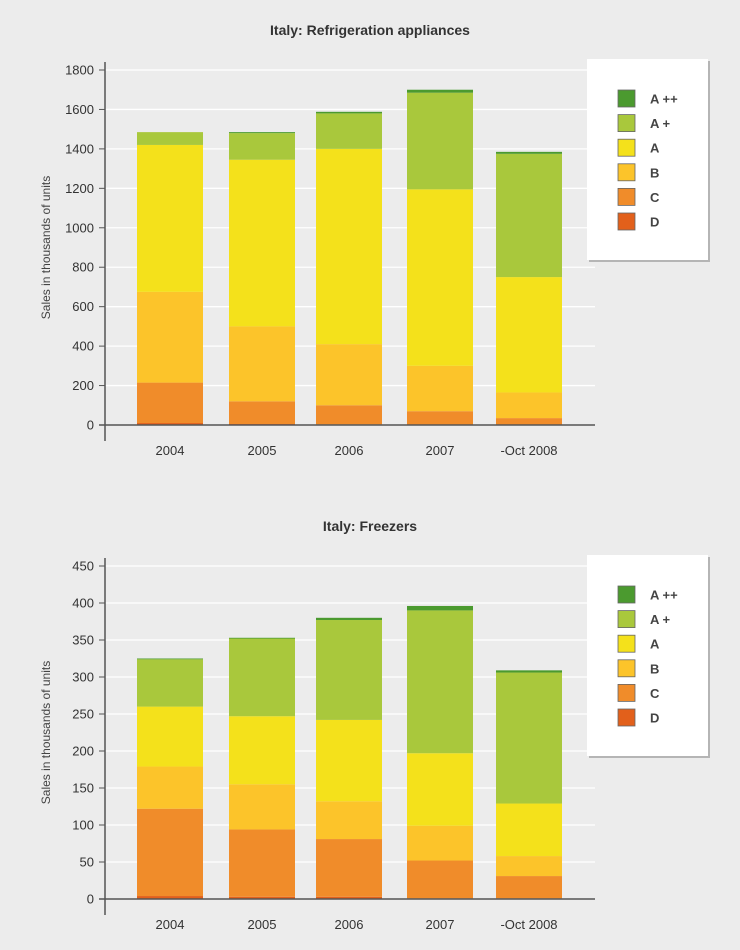  What do you see at coordinates (529, 335) in the screenshot?
I see `bar-segment-a-oct-2008` at bounding box center [529, 335].